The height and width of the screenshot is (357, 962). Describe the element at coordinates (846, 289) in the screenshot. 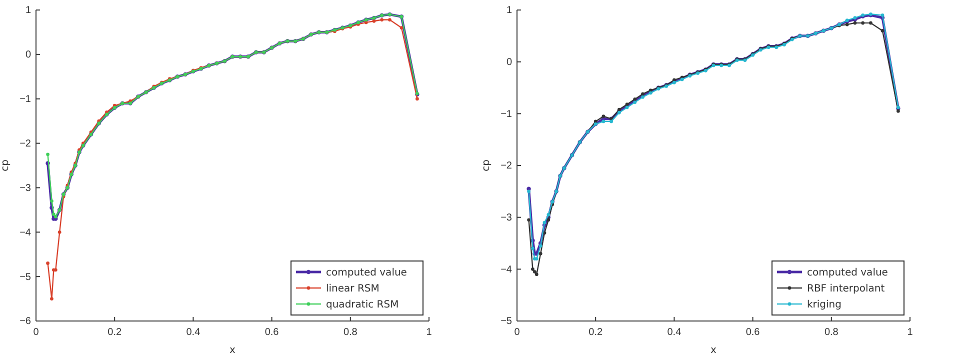

I see `legend-label: RBF interpolant` at that location.